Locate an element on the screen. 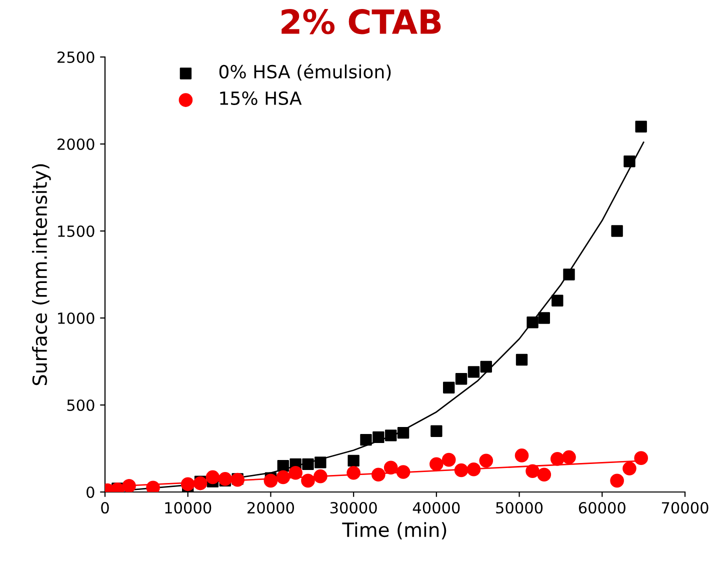  y-axis-title: Surface (mm.intensity) is located at coordinates (41, 275).